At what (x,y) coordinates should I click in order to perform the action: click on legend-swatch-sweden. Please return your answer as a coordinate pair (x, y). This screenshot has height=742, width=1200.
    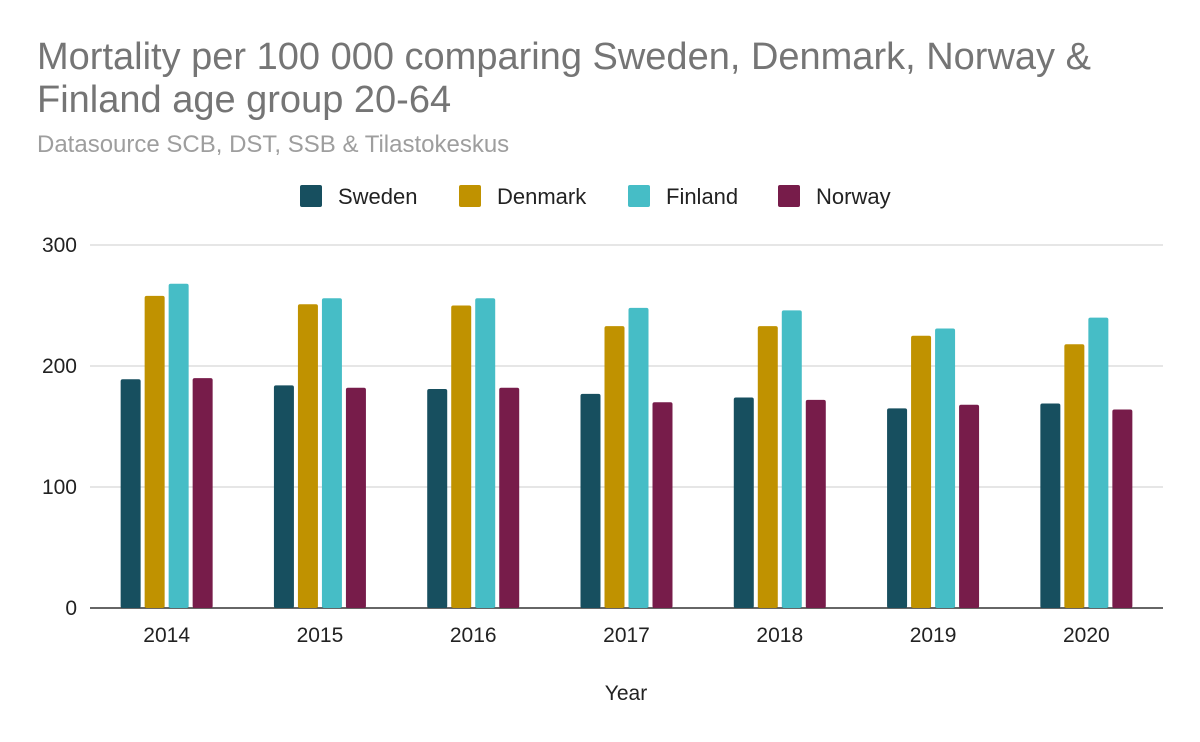
    Looking at the image, I should click on (311, 196).